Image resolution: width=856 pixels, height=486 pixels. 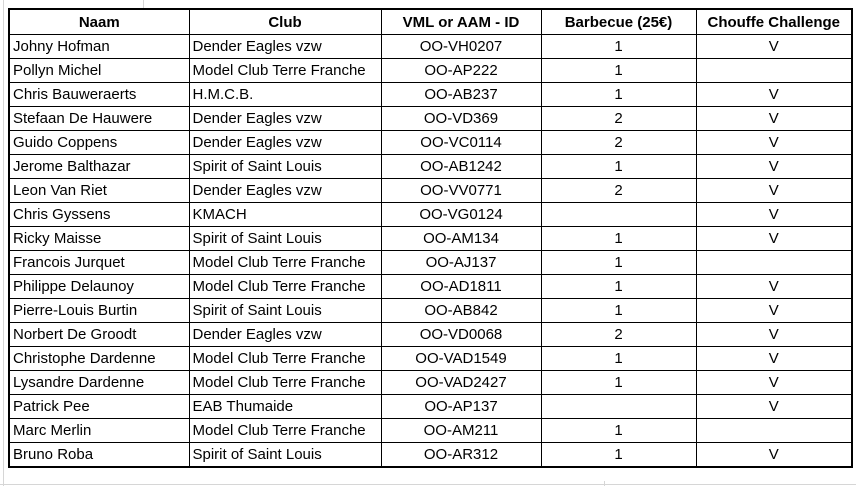 I want to click on cell-vml-aam-id: OO-VD369, so click(x=461, y=118).